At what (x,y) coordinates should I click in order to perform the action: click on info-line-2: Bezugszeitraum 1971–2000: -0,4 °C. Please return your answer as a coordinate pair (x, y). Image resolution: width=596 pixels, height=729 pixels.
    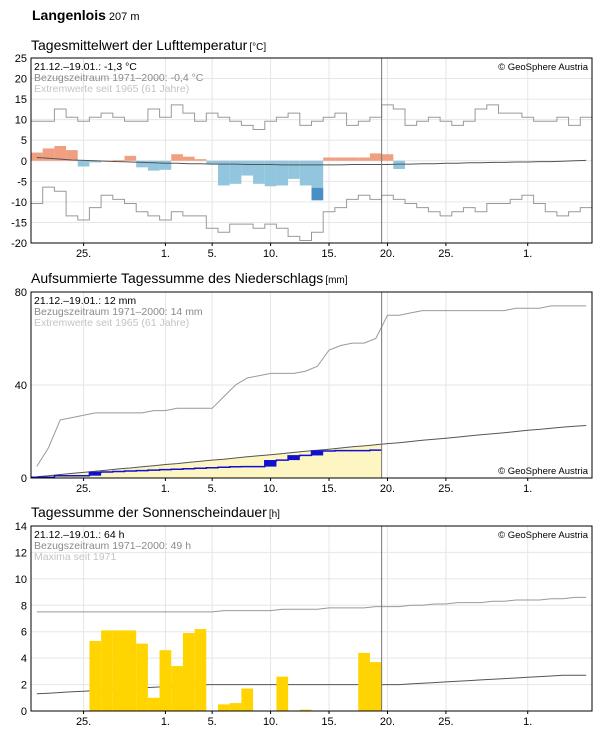
    Looking at the image, I should click on (119, 78).